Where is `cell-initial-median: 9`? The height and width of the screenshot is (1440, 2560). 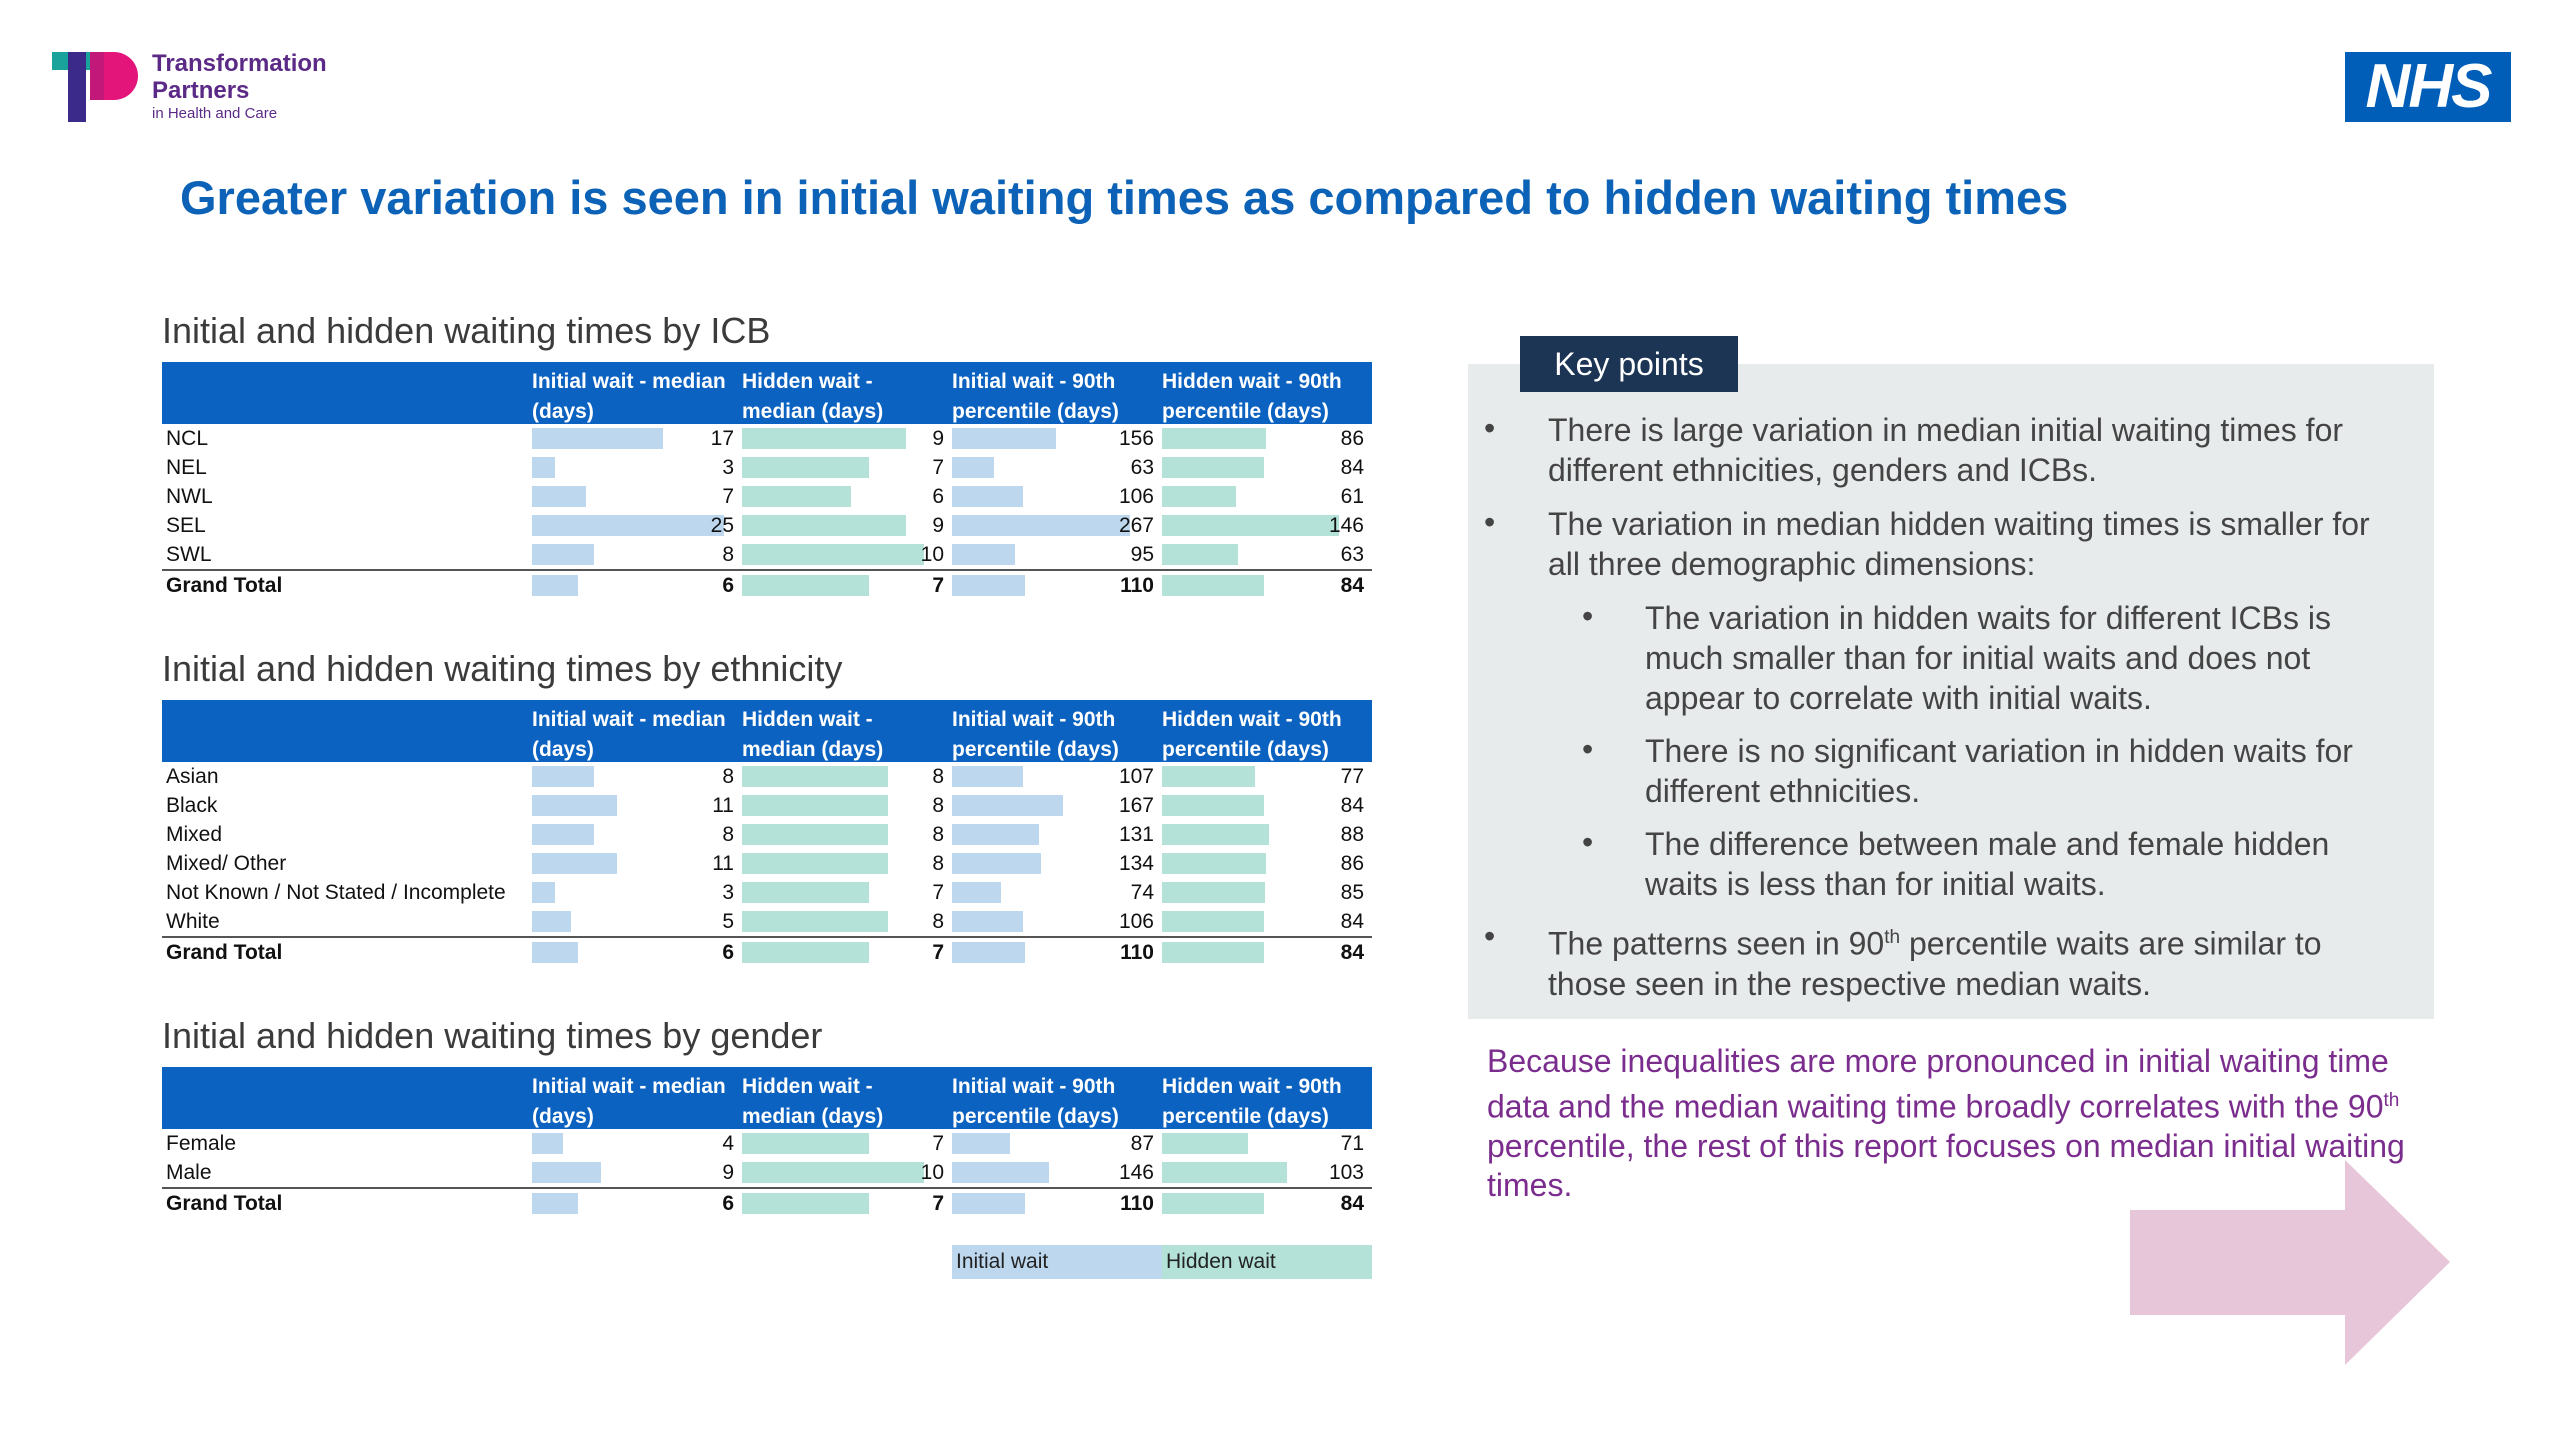
cell-initial-median: 9 is located at coordinates (634, 1172).